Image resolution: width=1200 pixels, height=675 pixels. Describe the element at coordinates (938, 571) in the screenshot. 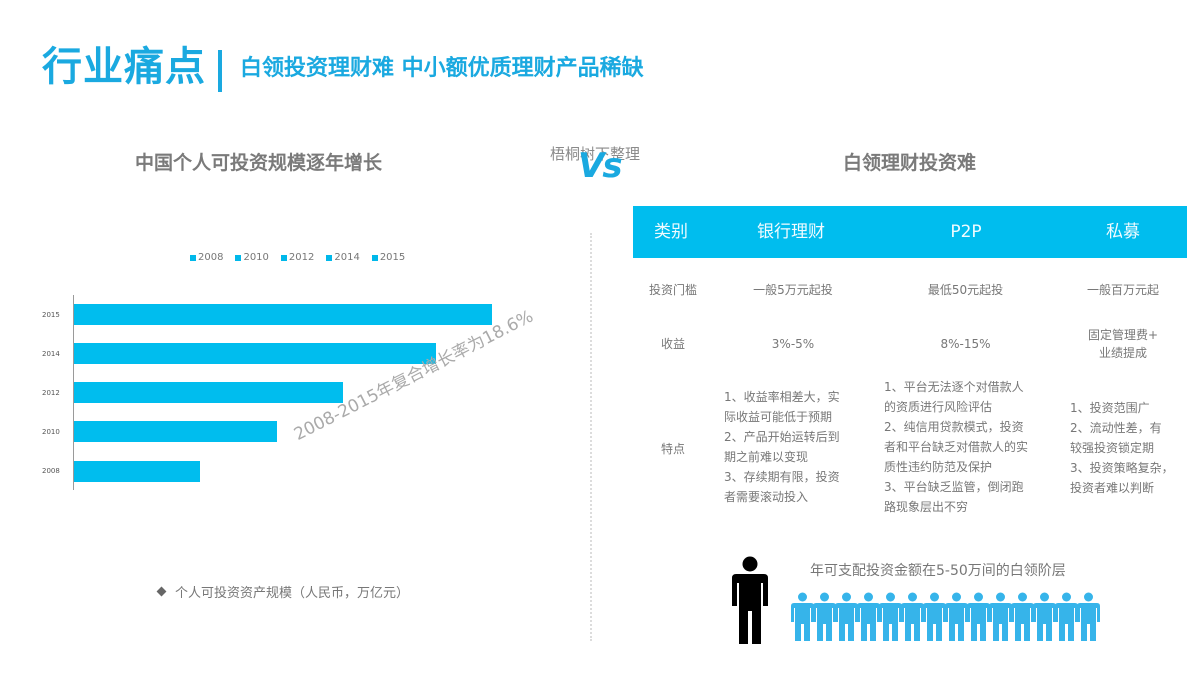

I see `people-caption: 年可支配投资金额在5-50万间的白领阶层` at that location.